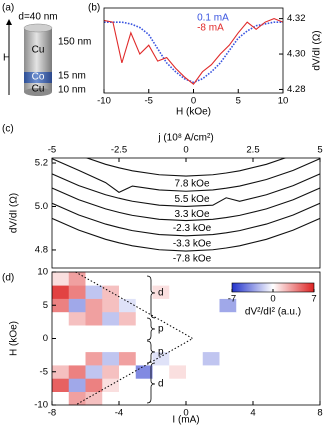  I want to click on brace, so click(151, 352).